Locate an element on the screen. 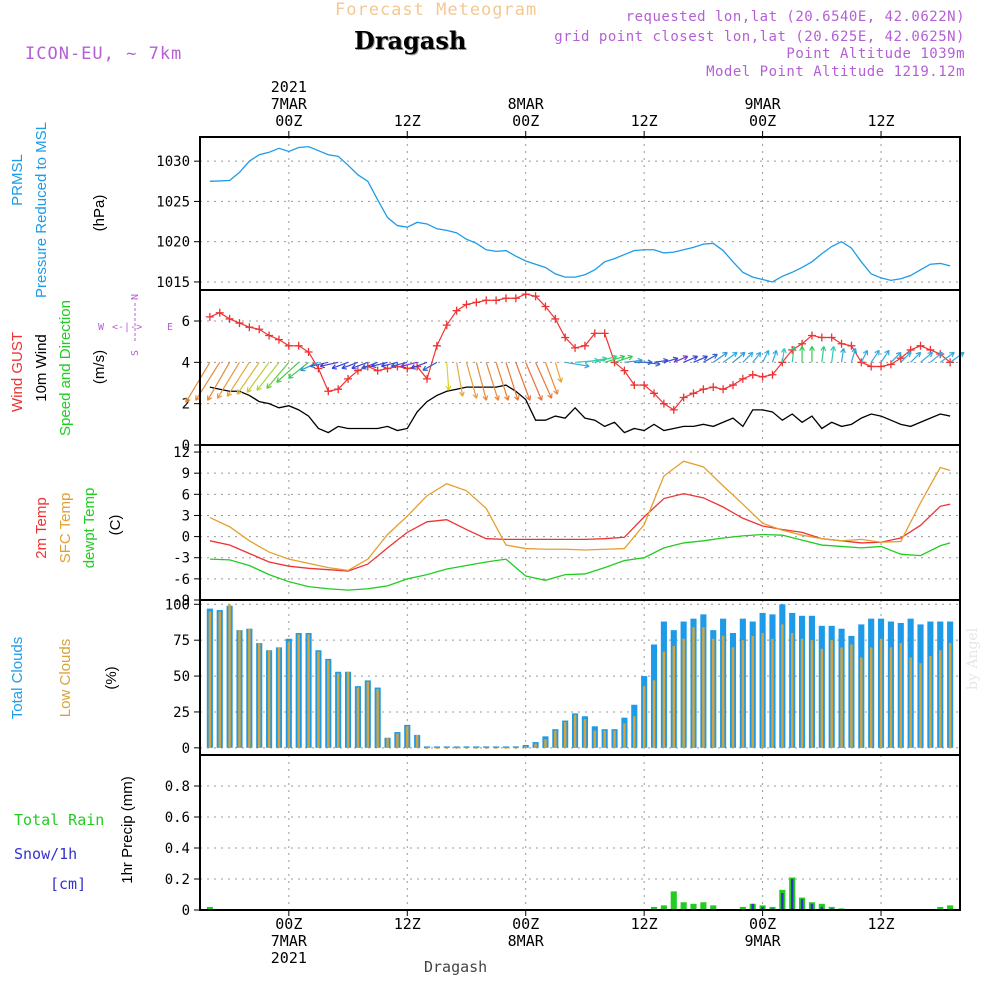  top-time-label: 2021 is located at coordinates (289, 87).